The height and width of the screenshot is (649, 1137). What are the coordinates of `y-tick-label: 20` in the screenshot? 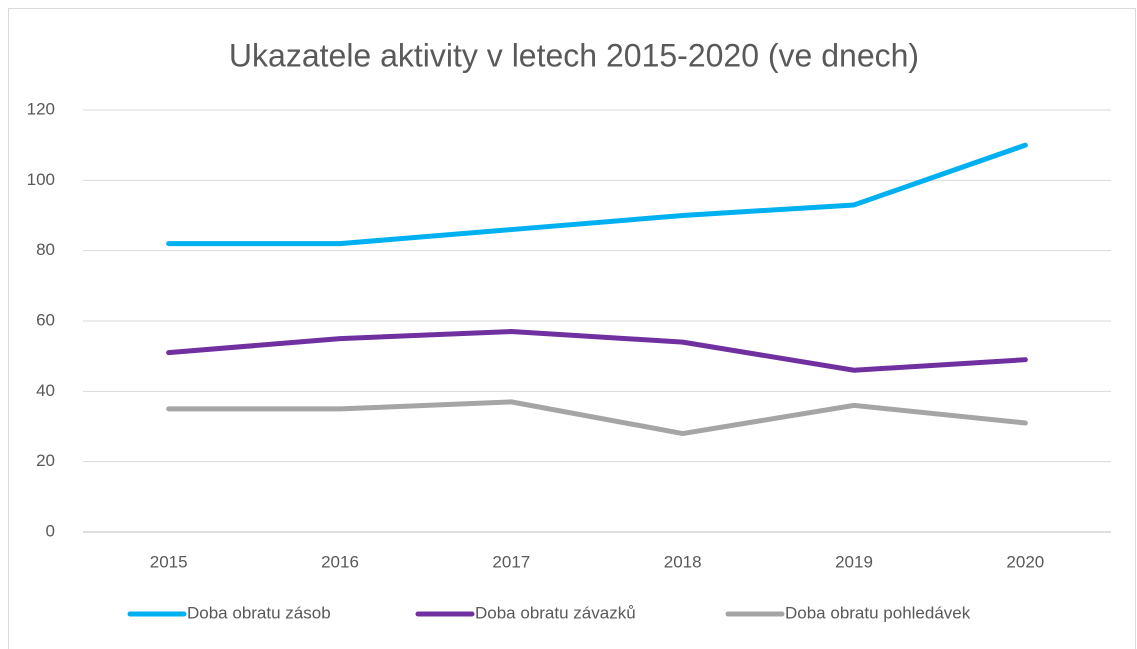 It's located at (45, 460).